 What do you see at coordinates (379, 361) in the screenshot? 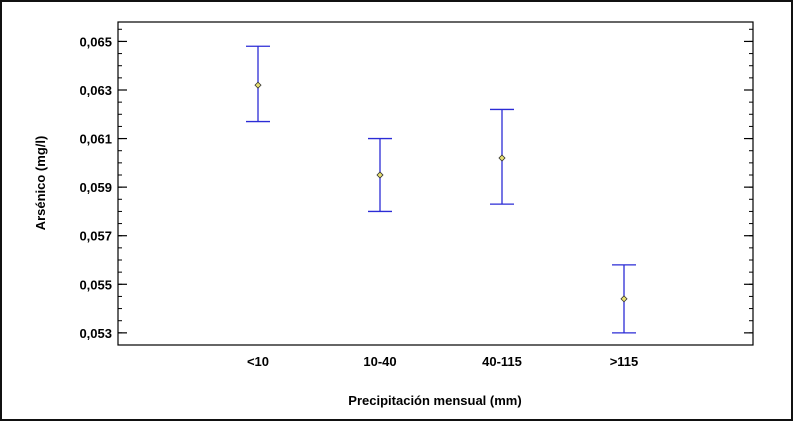
I see `x-tick-label: 10-40` at bounding box center [379, 361].